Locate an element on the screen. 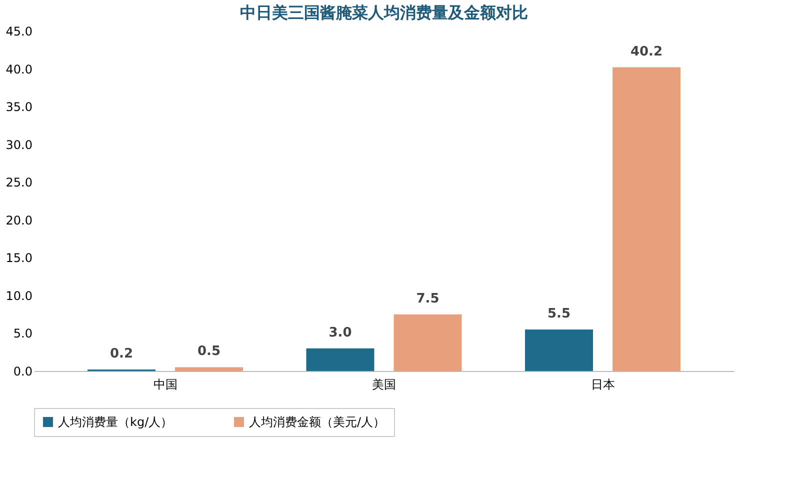 The image size is (810, 479). y-tick-label: 10.0 is located at coordinates (19, 295).